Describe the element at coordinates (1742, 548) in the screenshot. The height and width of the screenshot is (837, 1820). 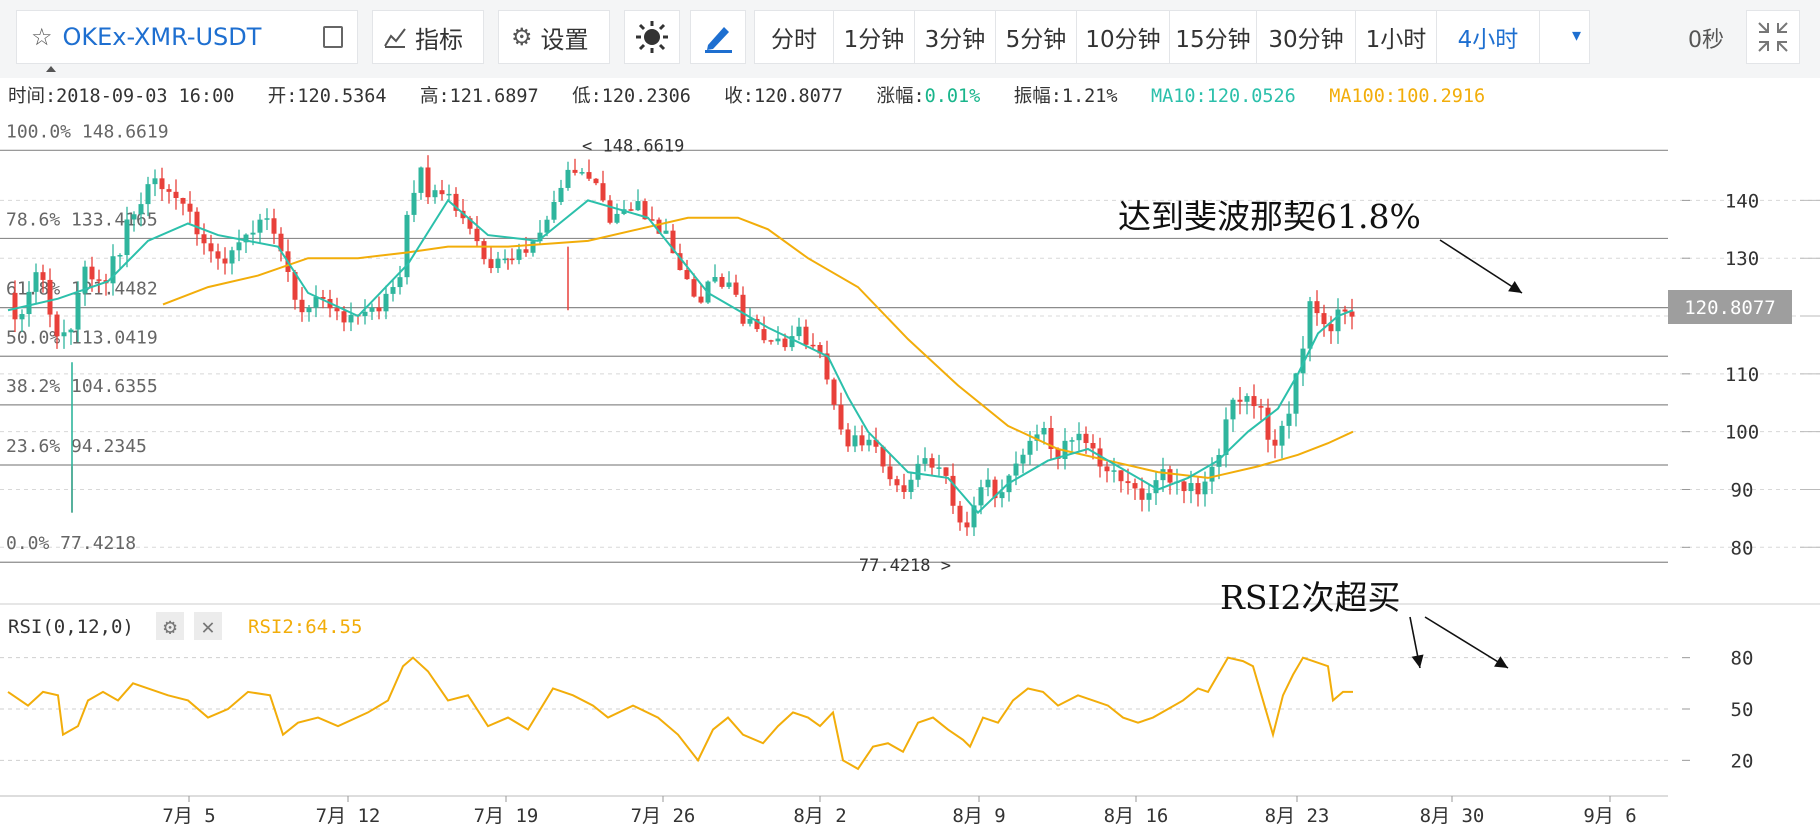
I see `y-tick-label: 80` at that location.